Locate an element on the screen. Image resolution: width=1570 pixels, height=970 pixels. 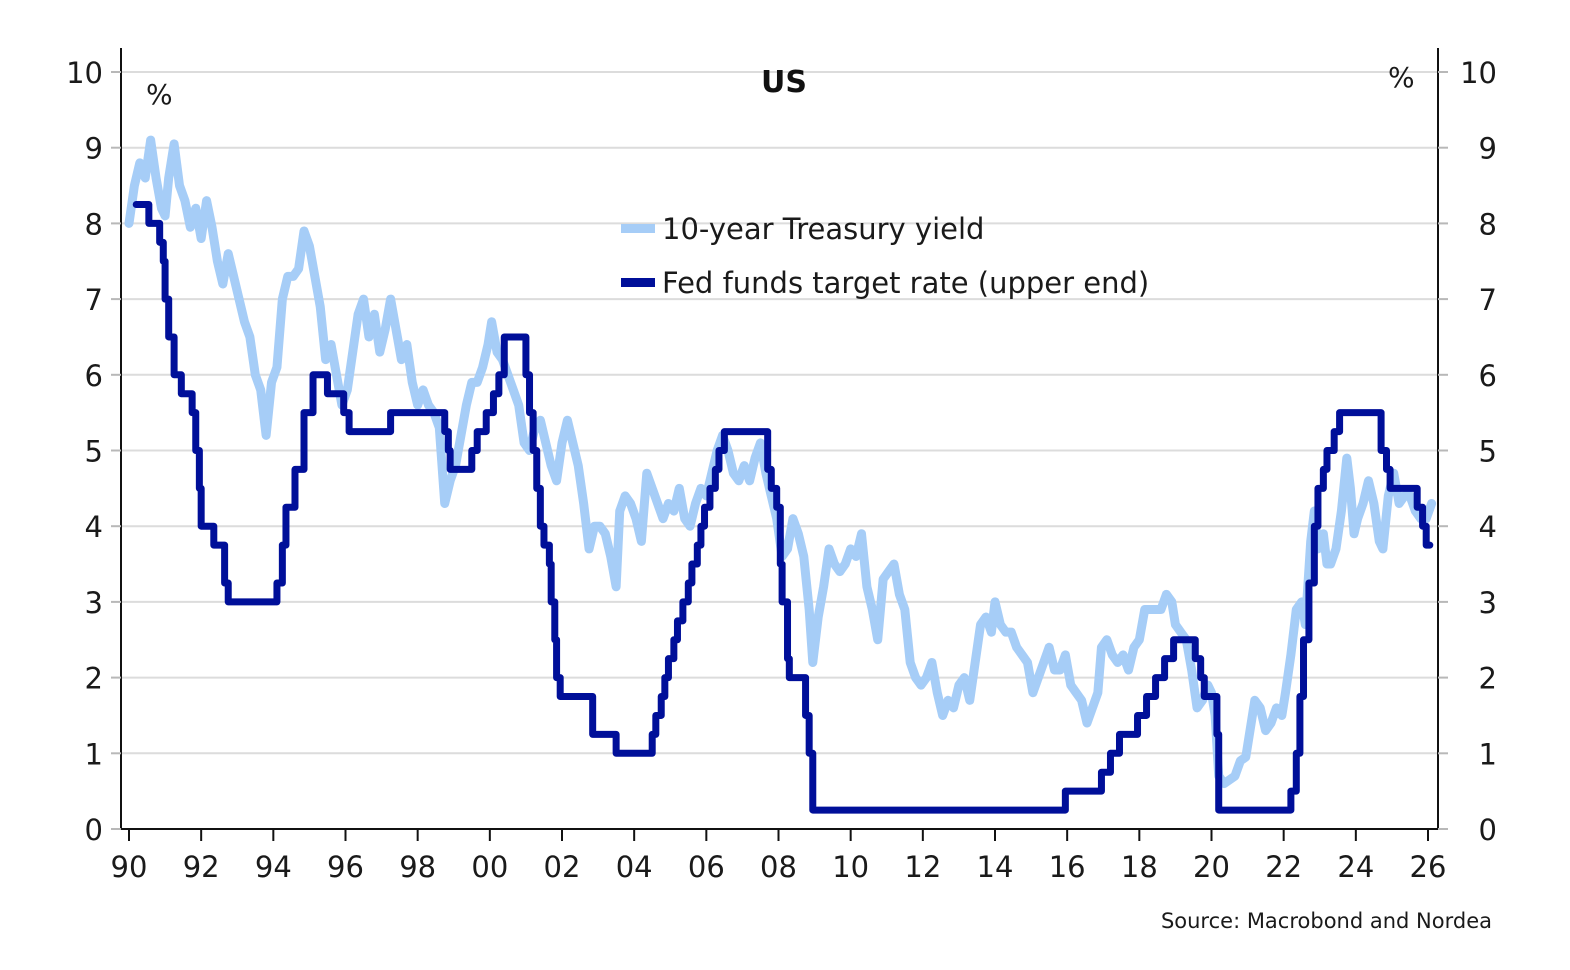
source-note: Source: Macrobond and Nordea is located at coordinates (1326, 921).